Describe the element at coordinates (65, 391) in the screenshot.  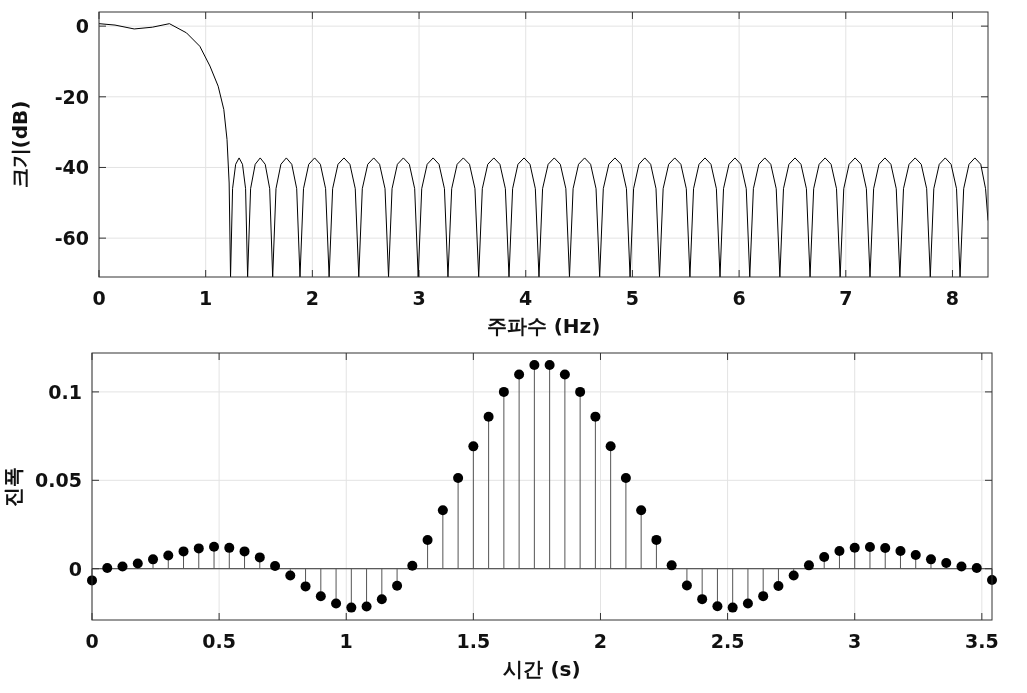
I see `y-tick-label: 0.1` at that location.